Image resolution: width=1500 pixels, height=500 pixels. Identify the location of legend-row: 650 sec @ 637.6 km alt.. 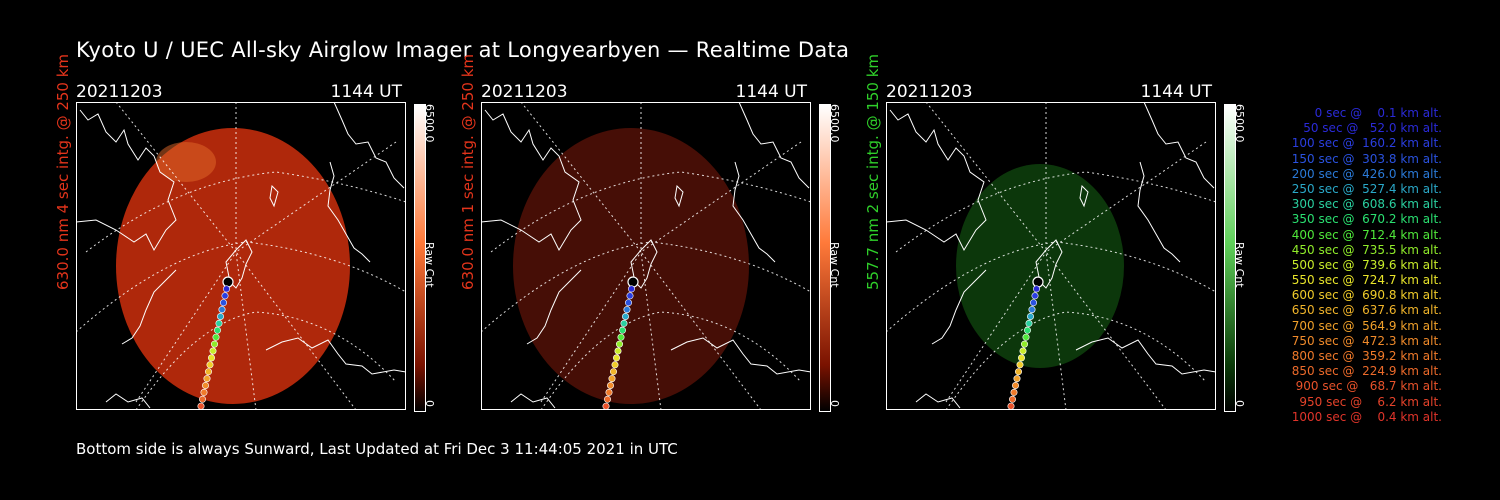
(1364, 310).